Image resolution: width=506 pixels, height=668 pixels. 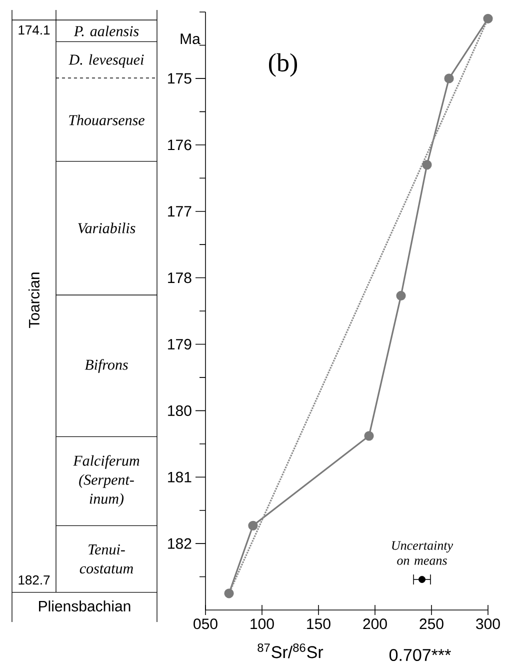 What do you see at coordinates (106, 481) in the screenshot?
I see `text: Falciferum (Serpent-inum)` at bounding box center [106, 481].